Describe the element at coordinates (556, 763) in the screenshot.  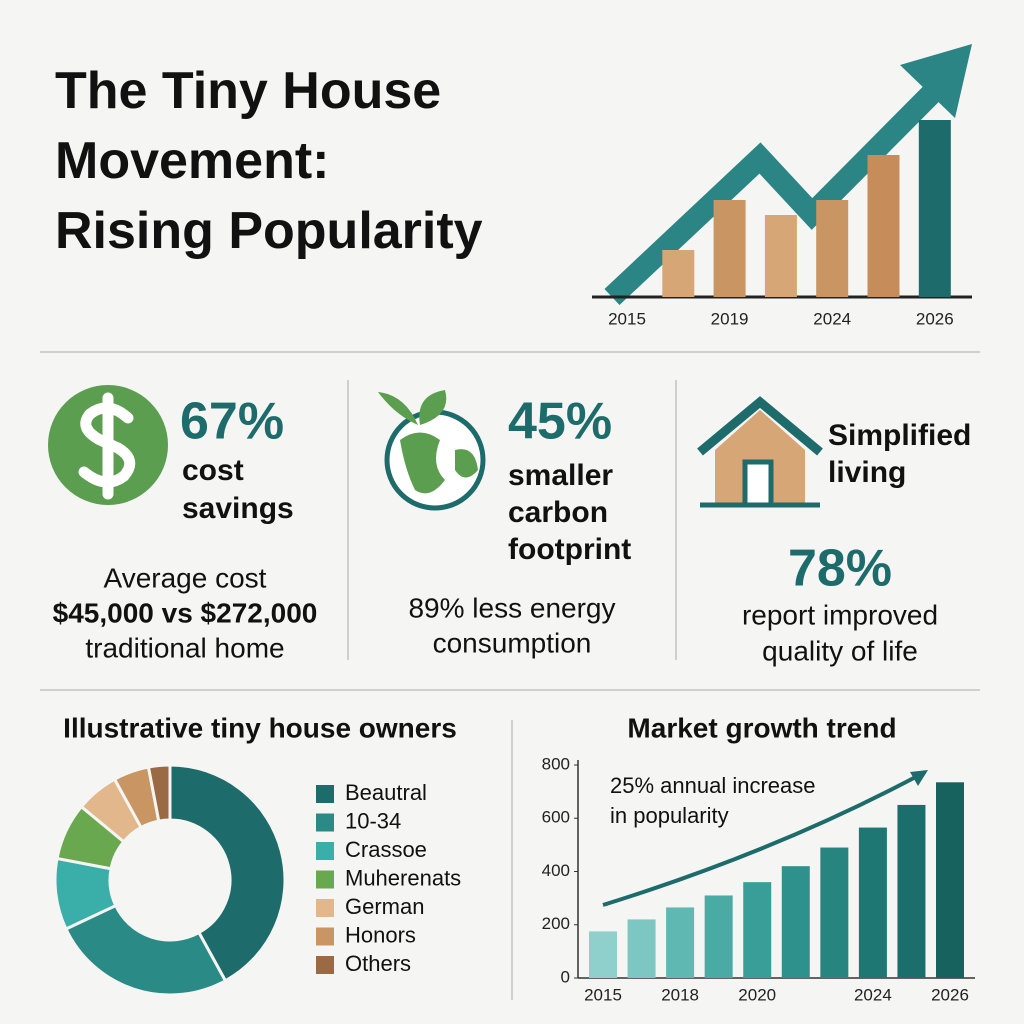
I see `y-tick-label: 800` at that location.